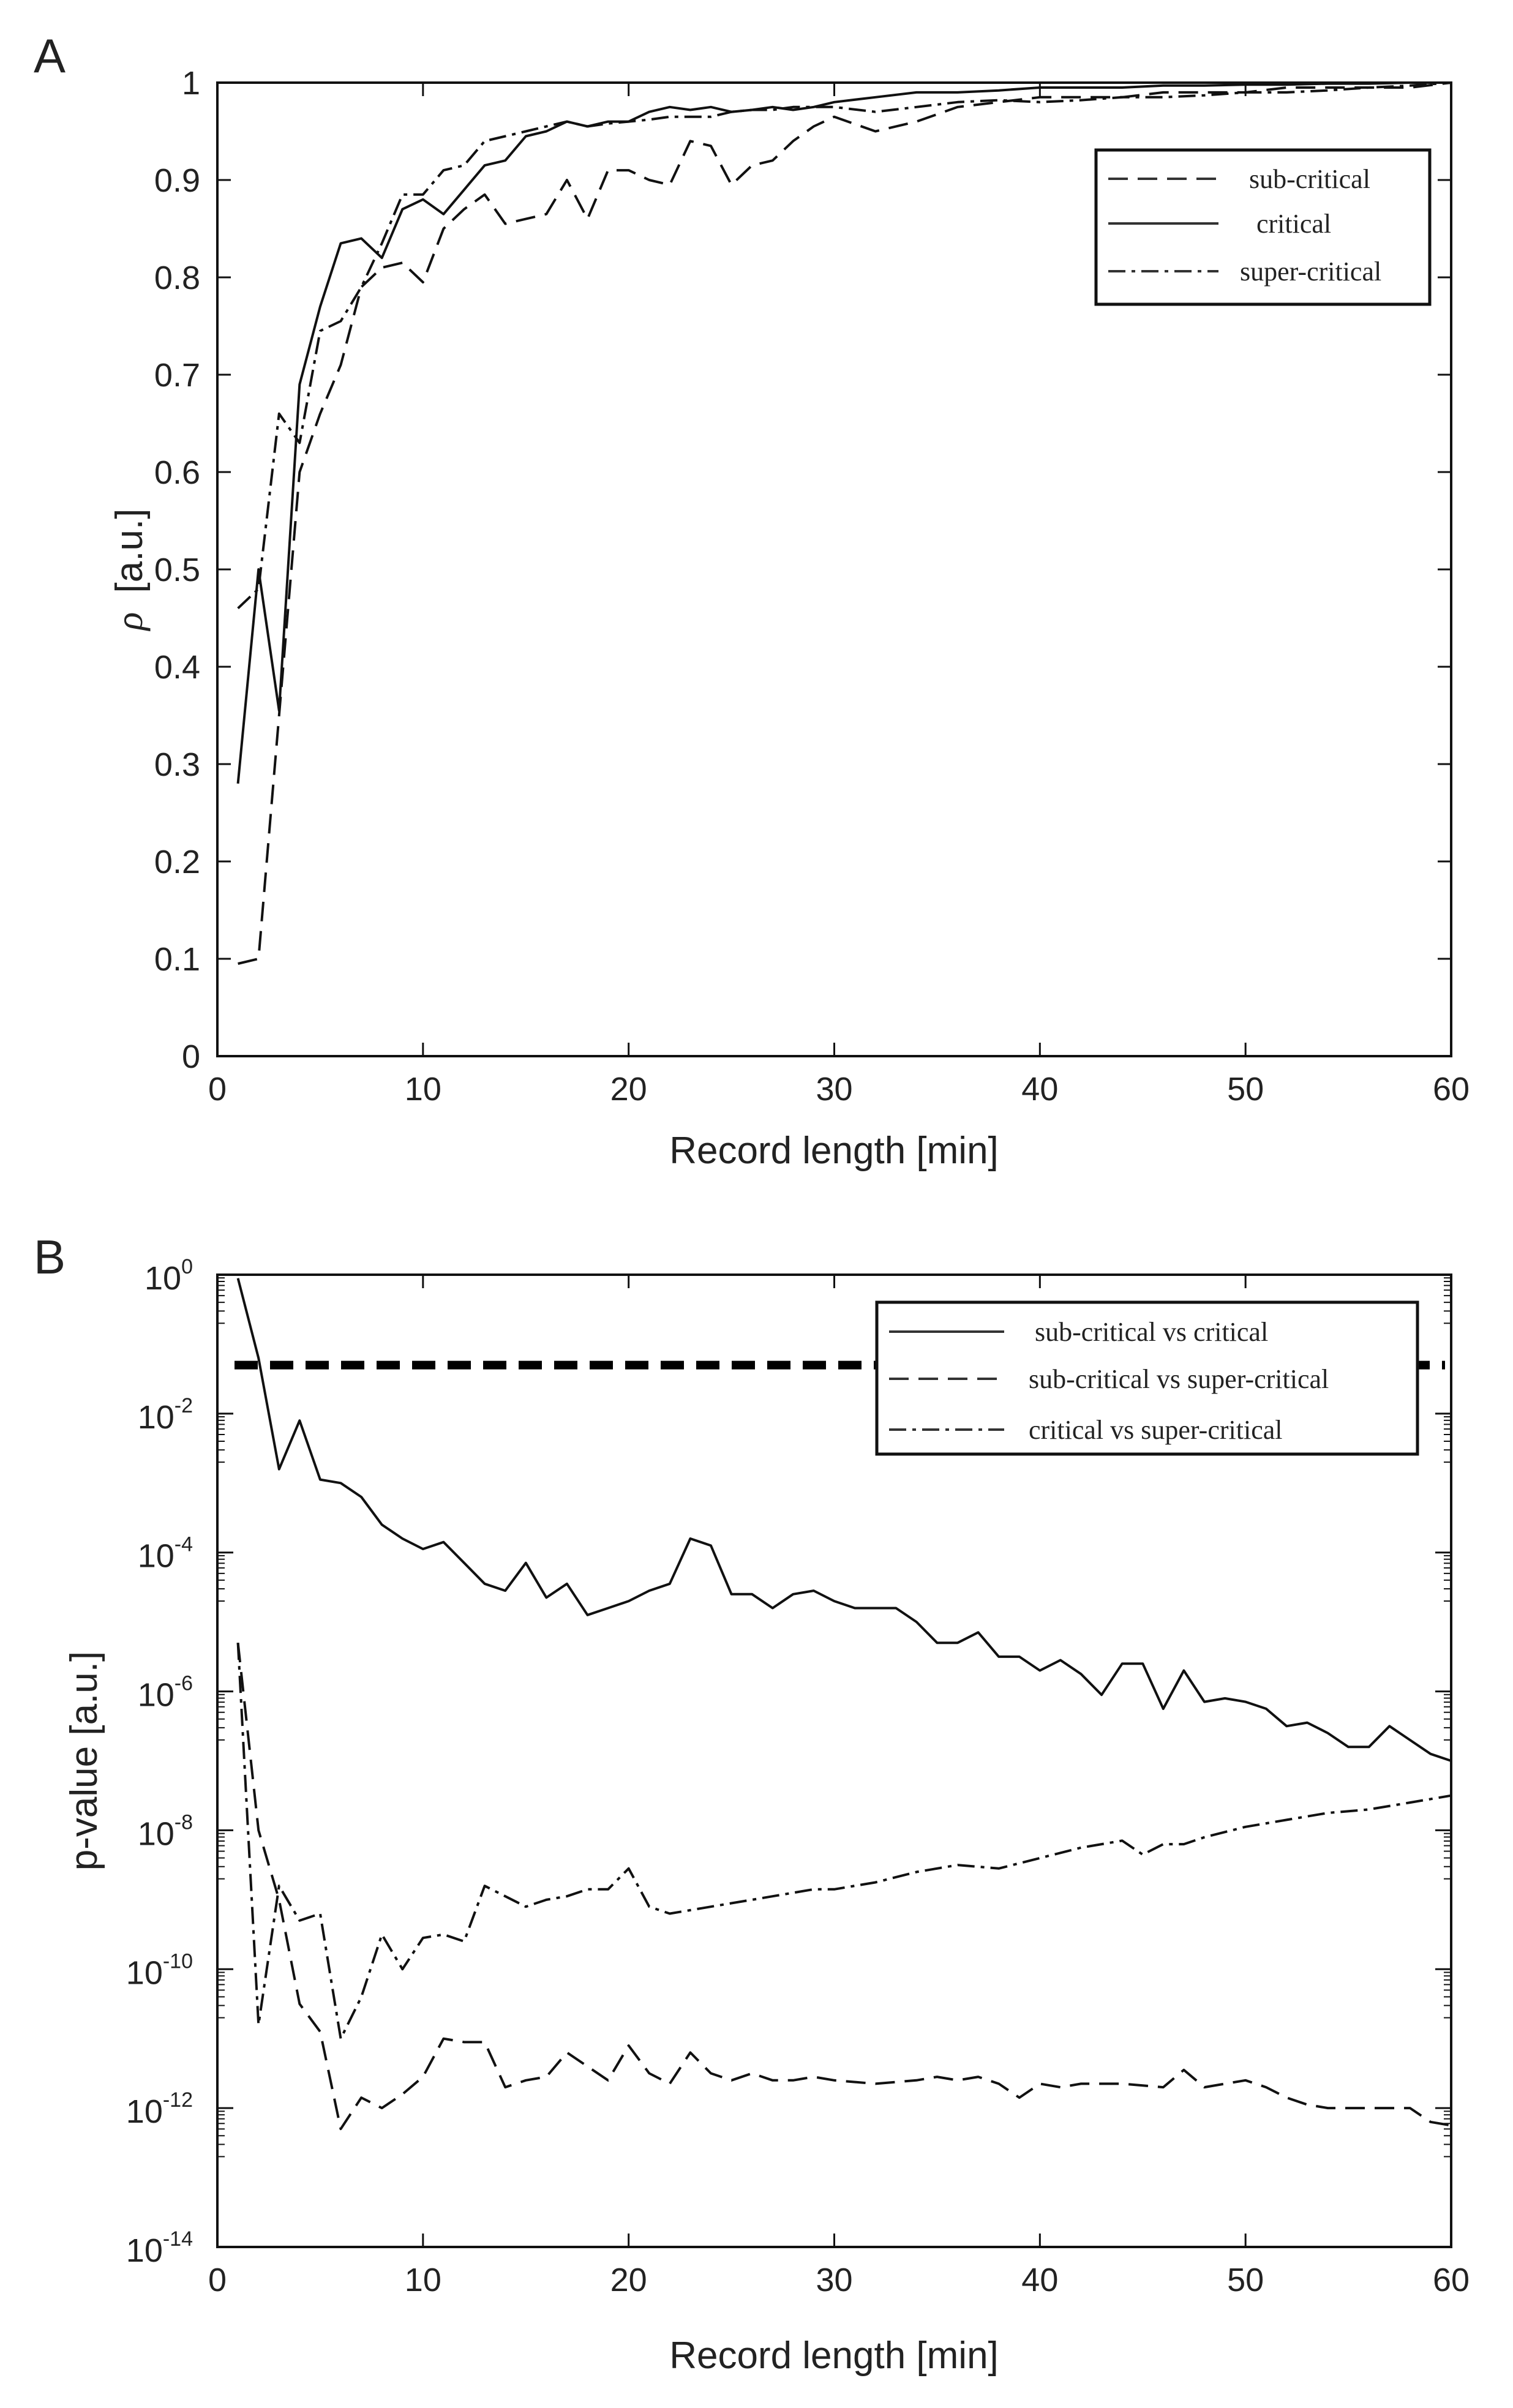 Image resolution: width=1513 pixels, height=2408 pixels. I want to click on panel-b-y-tick-label: 10⁻¹⁴, so click(159, 2248).